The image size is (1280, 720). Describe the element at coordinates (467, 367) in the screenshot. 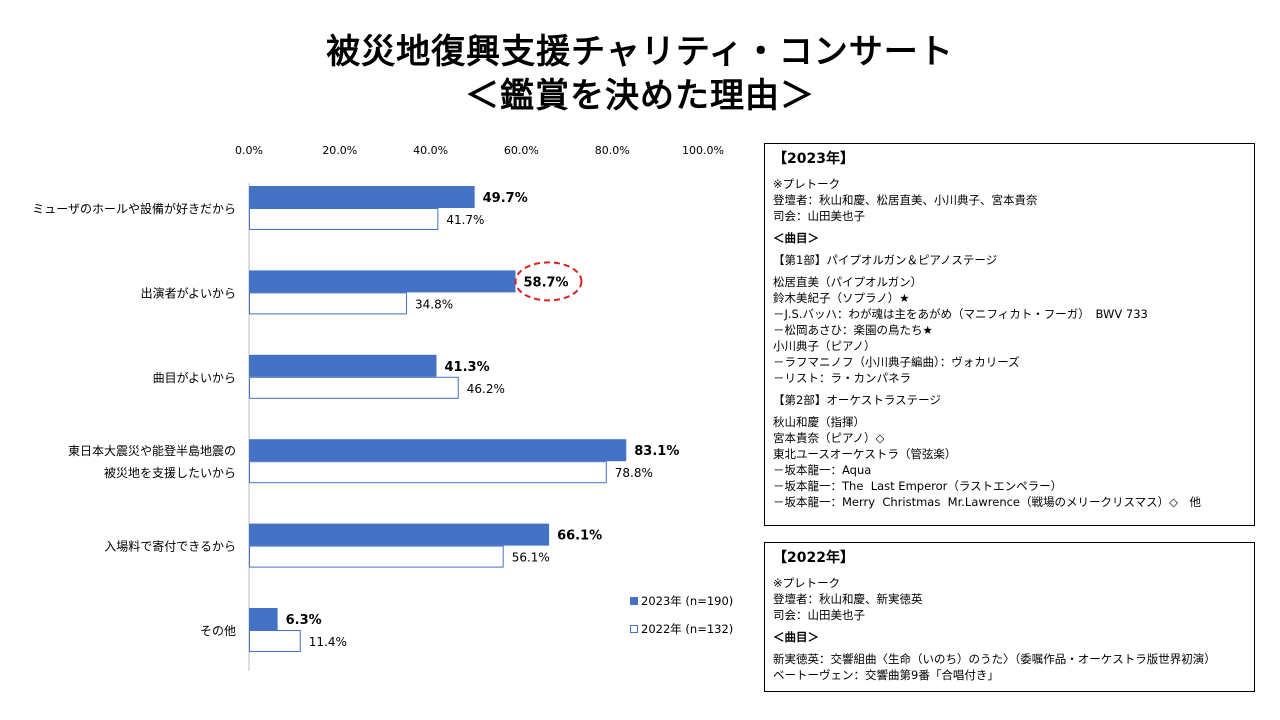

I see `data-label-2023: 41.3%` at that location.